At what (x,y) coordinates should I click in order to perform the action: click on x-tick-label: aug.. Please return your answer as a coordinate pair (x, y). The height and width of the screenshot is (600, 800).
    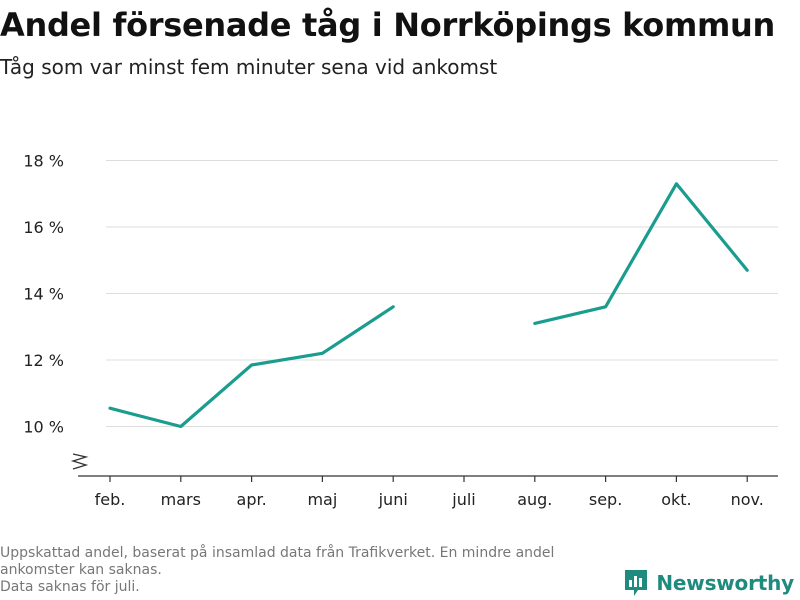
    Looking at the image, I should click on (534, 499).